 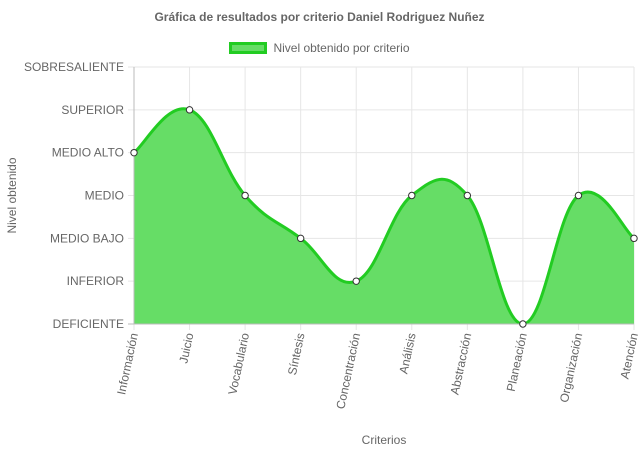 I want to click on y-tick-label: DEFICIENTE, so click(x=88, y=324).